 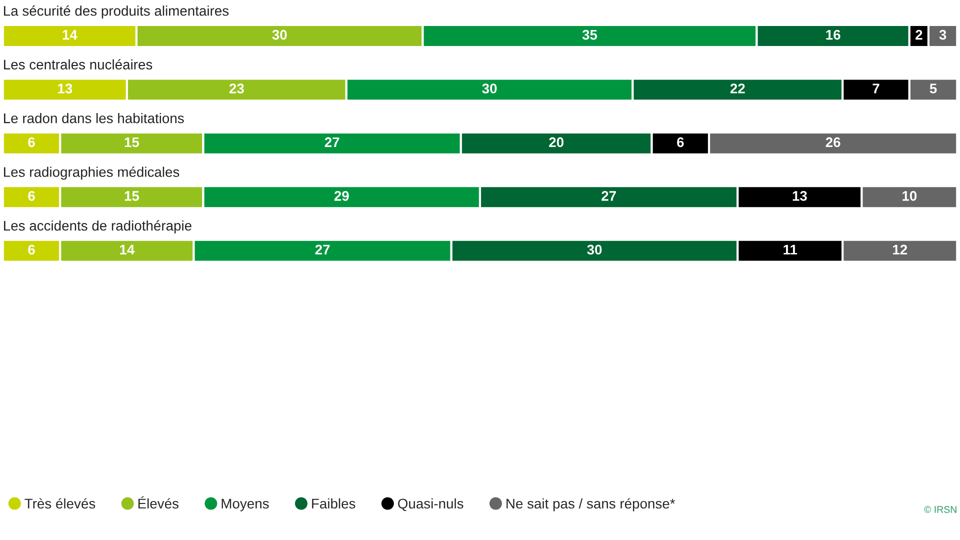 I want to click on legend-label: Faibles, so click(x=334, y=503).